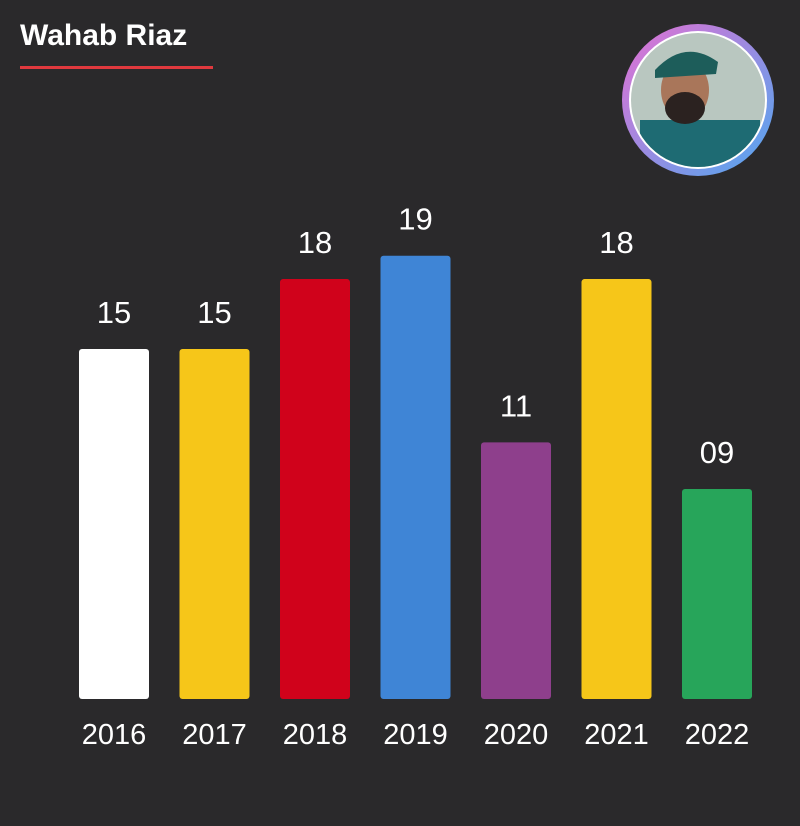 This screenshot has width=800, height=826. What do you see at coordinates (717, 452) in the screenshot?
I see `value-label: 09` at bounding box center [717, 452].